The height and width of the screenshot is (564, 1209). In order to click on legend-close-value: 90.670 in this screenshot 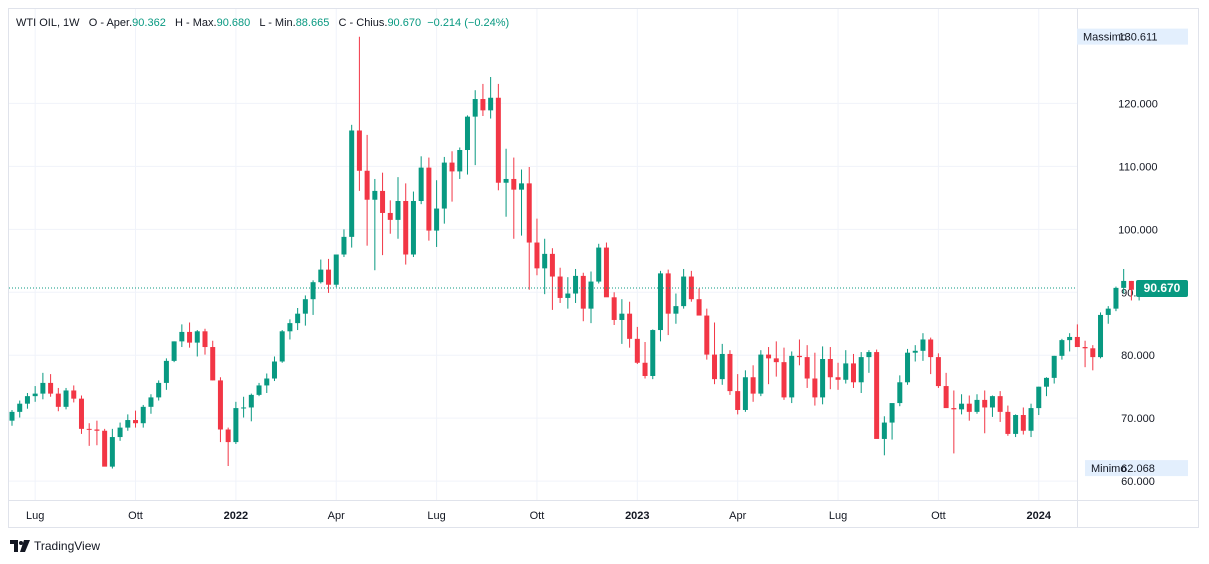, I will do `click(404, 23)`.